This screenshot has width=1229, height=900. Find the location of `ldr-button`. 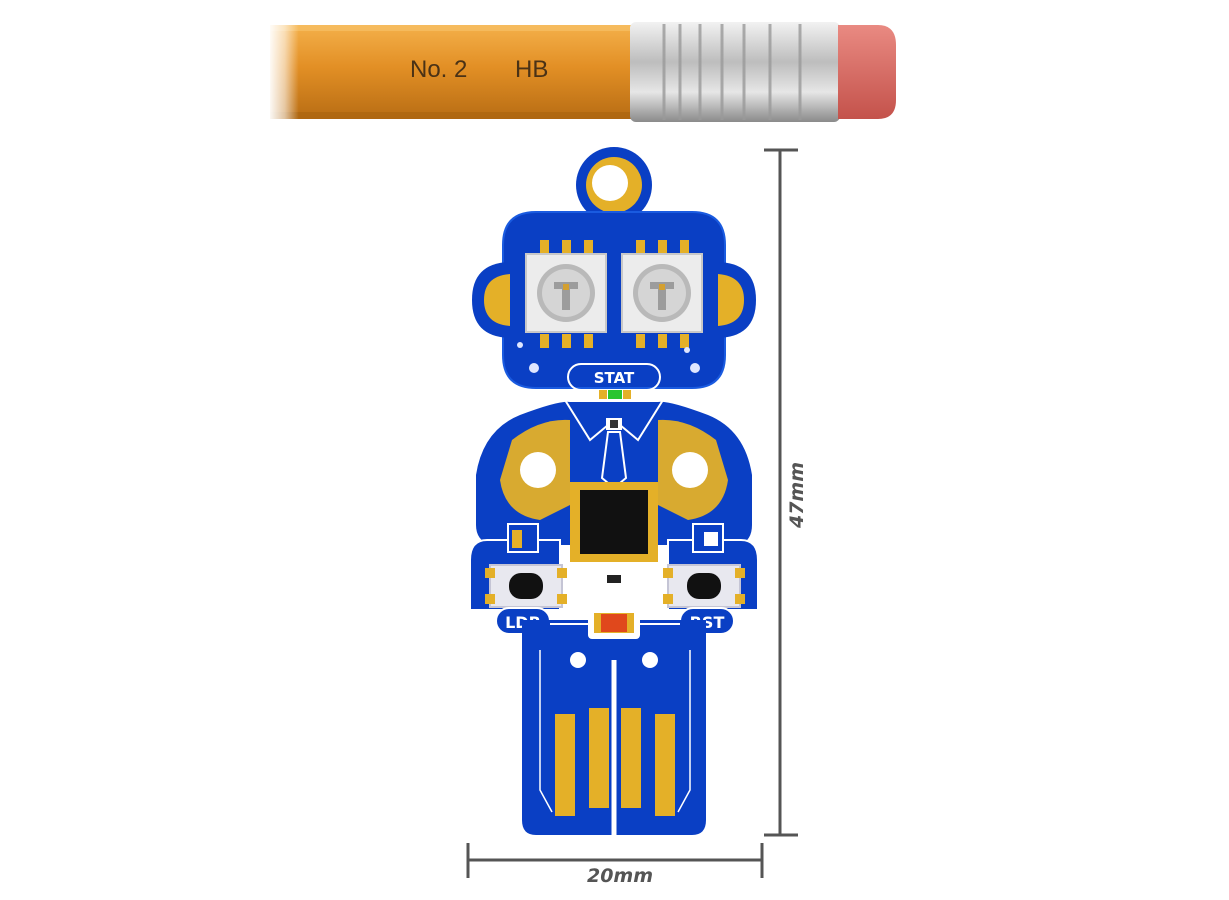

ldr-button is located at coordinates (526, 586).